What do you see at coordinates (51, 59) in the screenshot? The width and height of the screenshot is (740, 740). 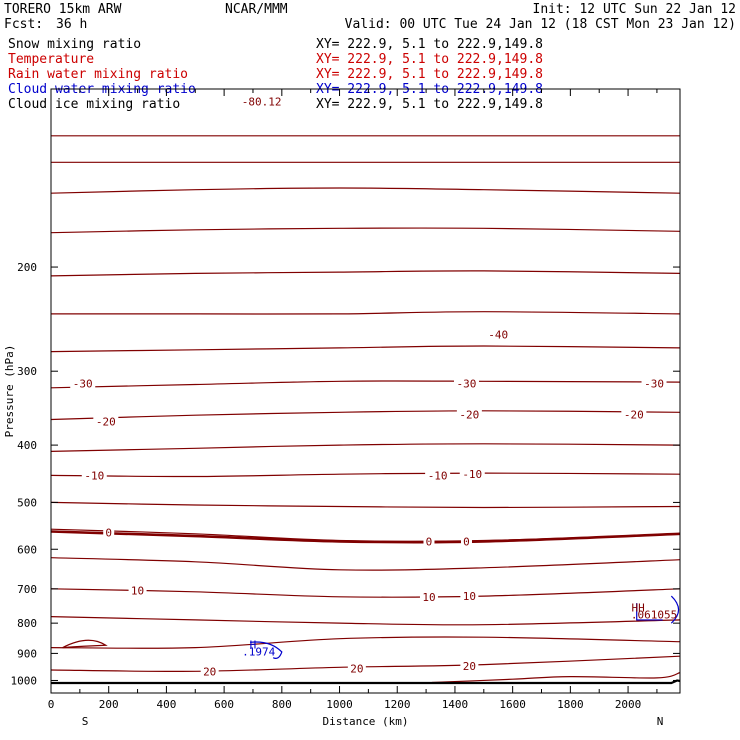 I see `legend-label: Temperature` at bounding box center [51, 59].